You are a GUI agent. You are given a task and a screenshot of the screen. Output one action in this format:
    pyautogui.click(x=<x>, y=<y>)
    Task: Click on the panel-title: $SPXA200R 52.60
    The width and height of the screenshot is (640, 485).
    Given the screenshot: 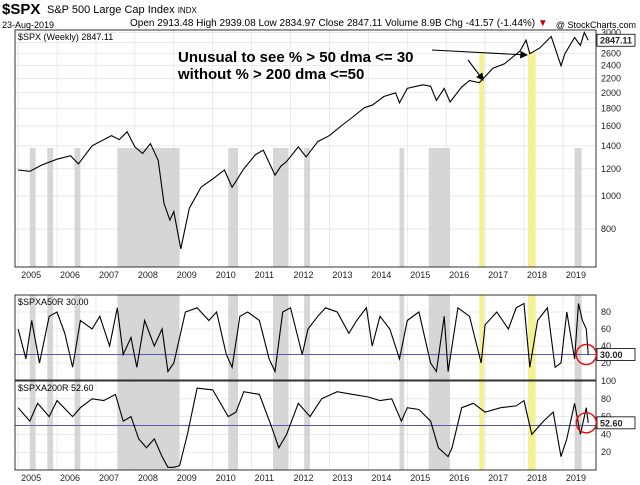 What is the action you would take?
    pyautogui.click(x=56, y=388)
    